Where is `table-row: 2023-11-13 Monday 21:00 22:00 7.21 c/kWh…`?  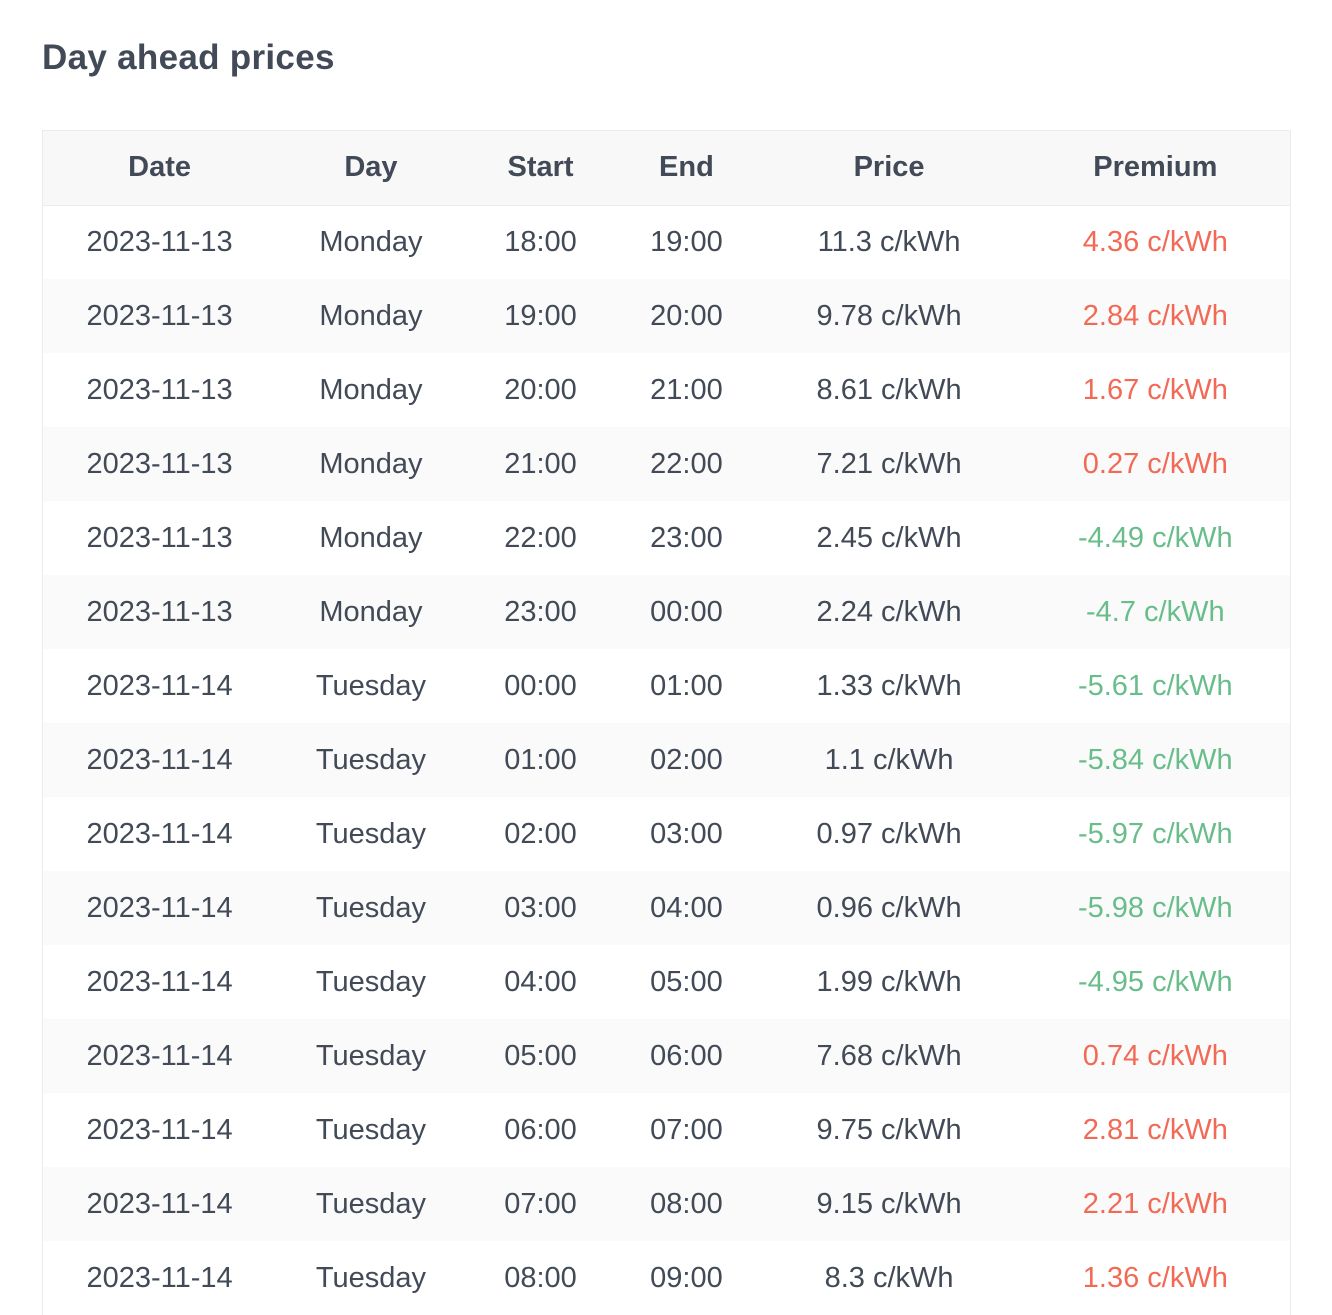 table-row: 2023-11-13 Monday 21:00 22:00 7.21 c/kWh… is located at coordinates (666, 464).